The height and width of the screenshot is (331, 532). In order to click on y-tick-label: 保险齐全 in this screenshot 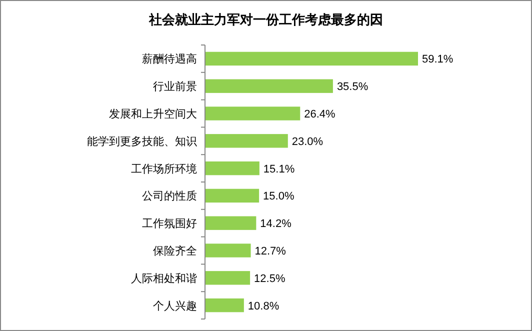, I will do `click(175, 251)`.